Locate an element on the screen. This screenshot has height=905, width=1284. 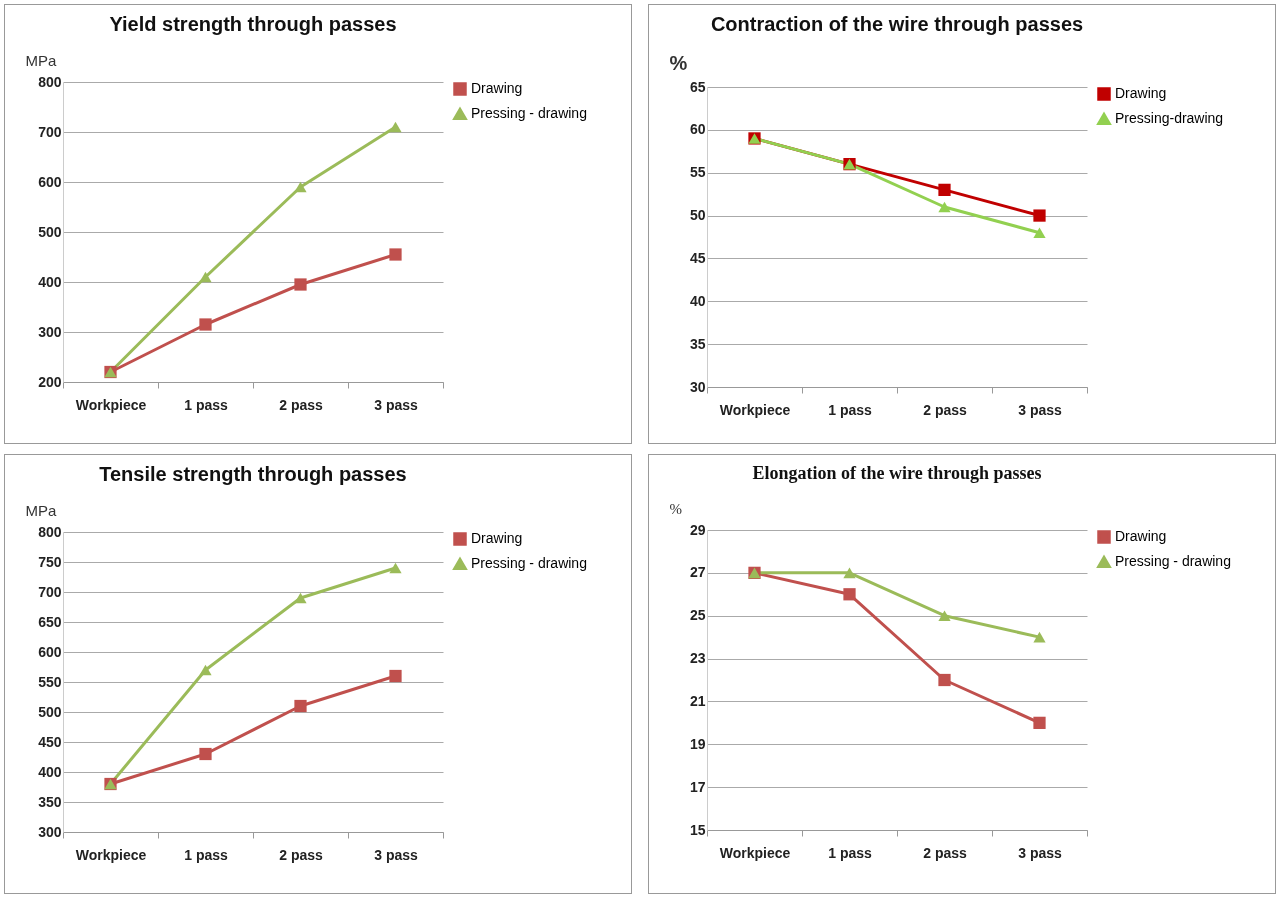
y-tick-label: 15 is located at coordinates (697, 829).